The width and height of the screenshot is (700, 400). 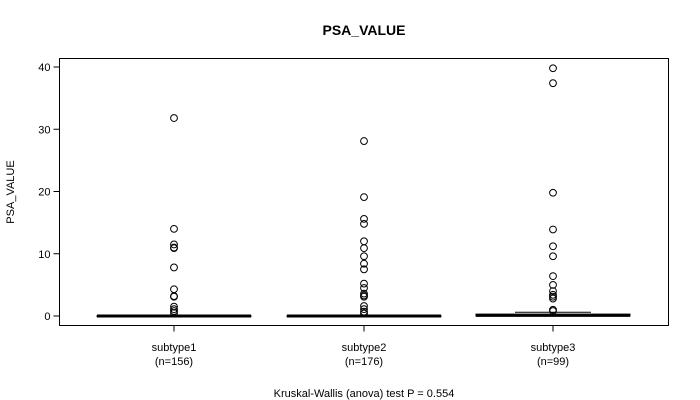 I want to click on y-tick-label: 0, so click(x=47, y=317).